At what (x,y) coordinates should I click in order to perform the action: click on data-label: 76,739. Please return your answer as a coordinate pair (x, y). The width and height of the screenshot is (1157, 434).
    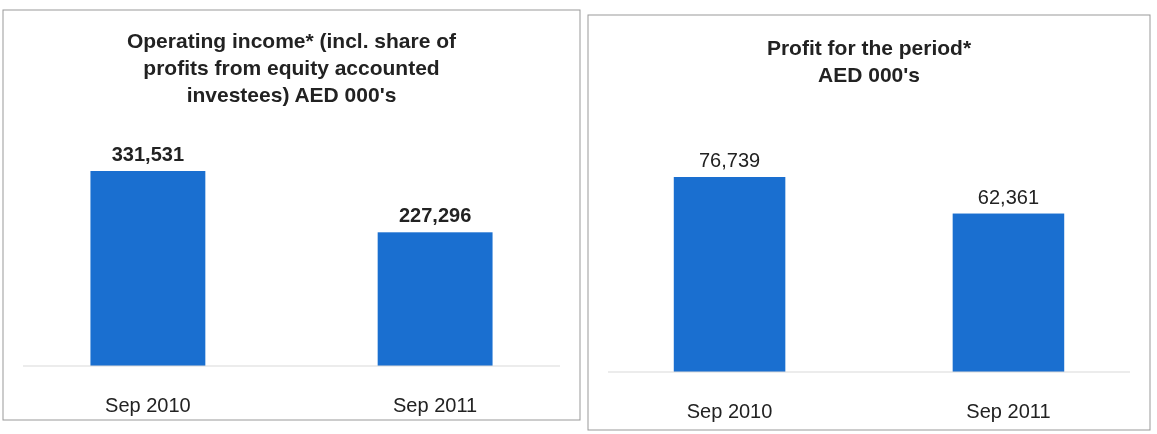
    Looking at the image, I should click on (729, 160).